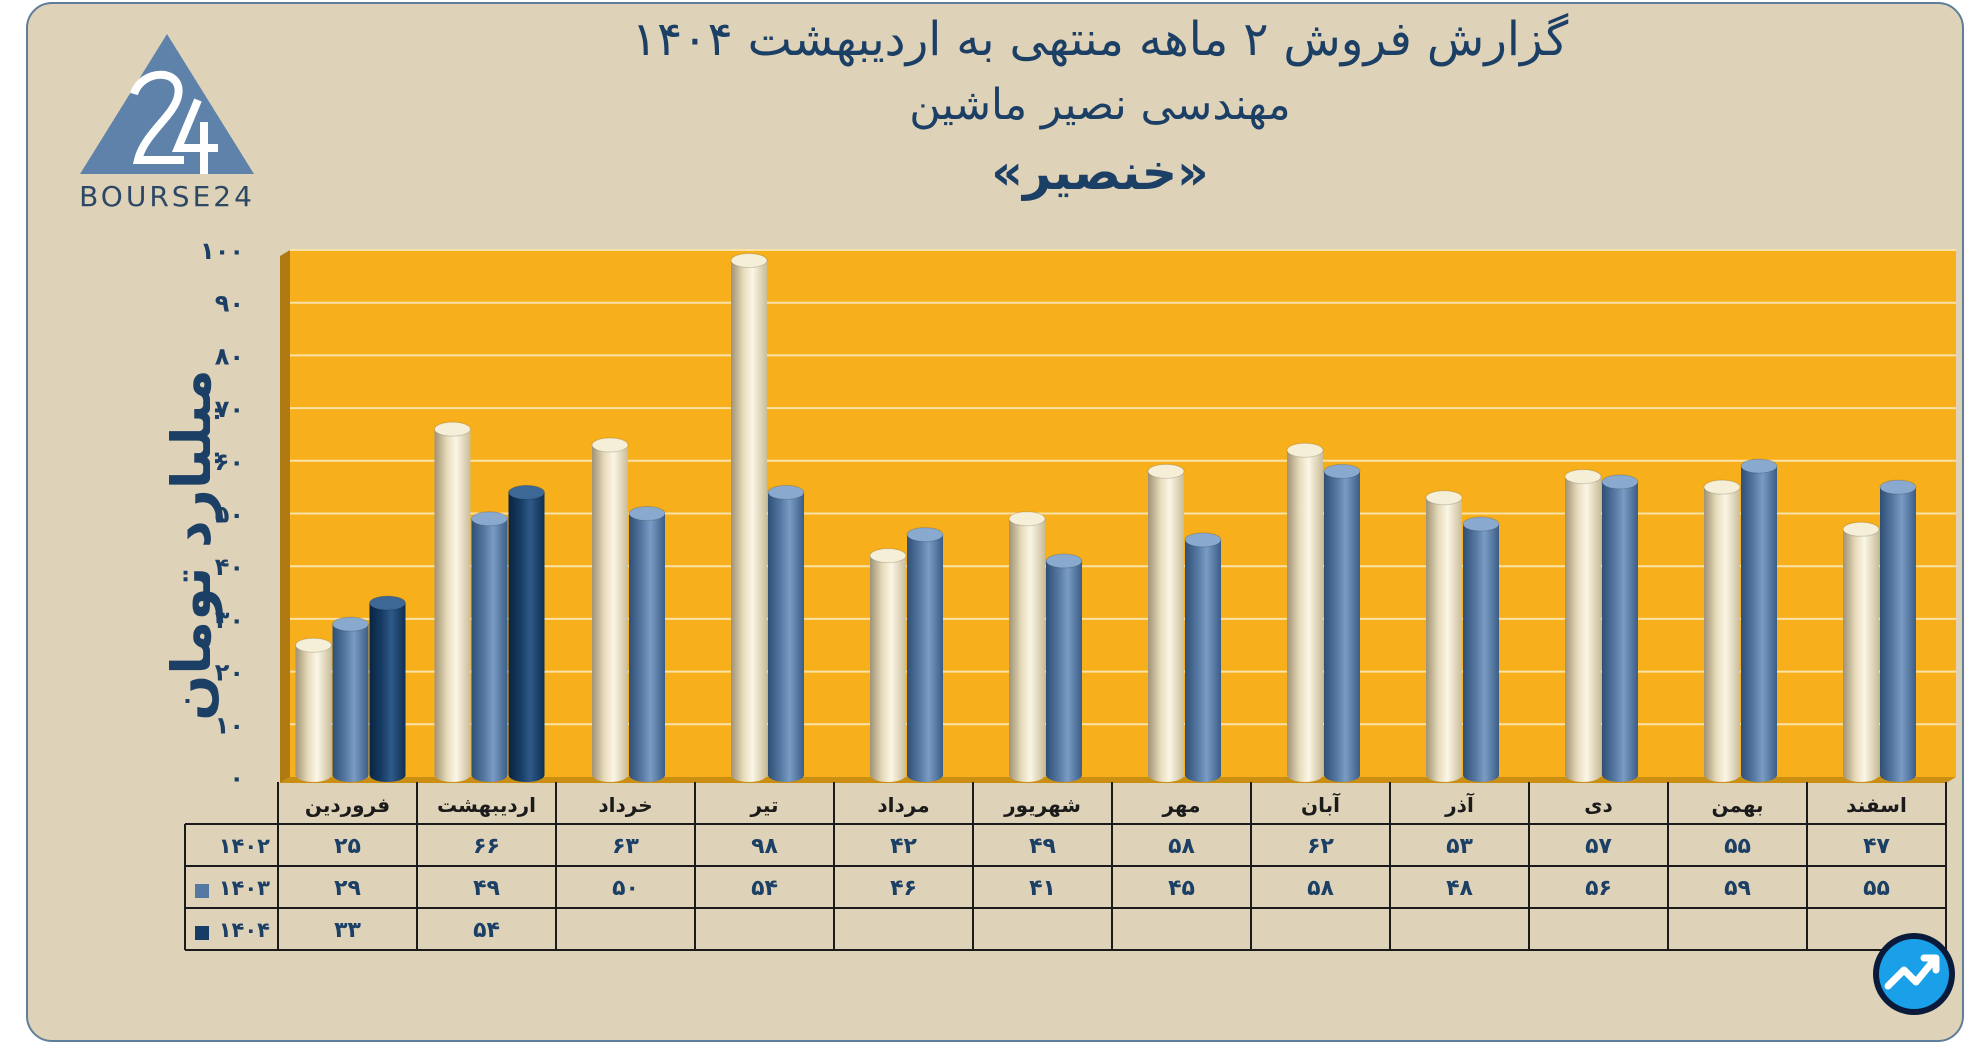  I want to click on y-tick-label: ۴۰, so click(229, 567).